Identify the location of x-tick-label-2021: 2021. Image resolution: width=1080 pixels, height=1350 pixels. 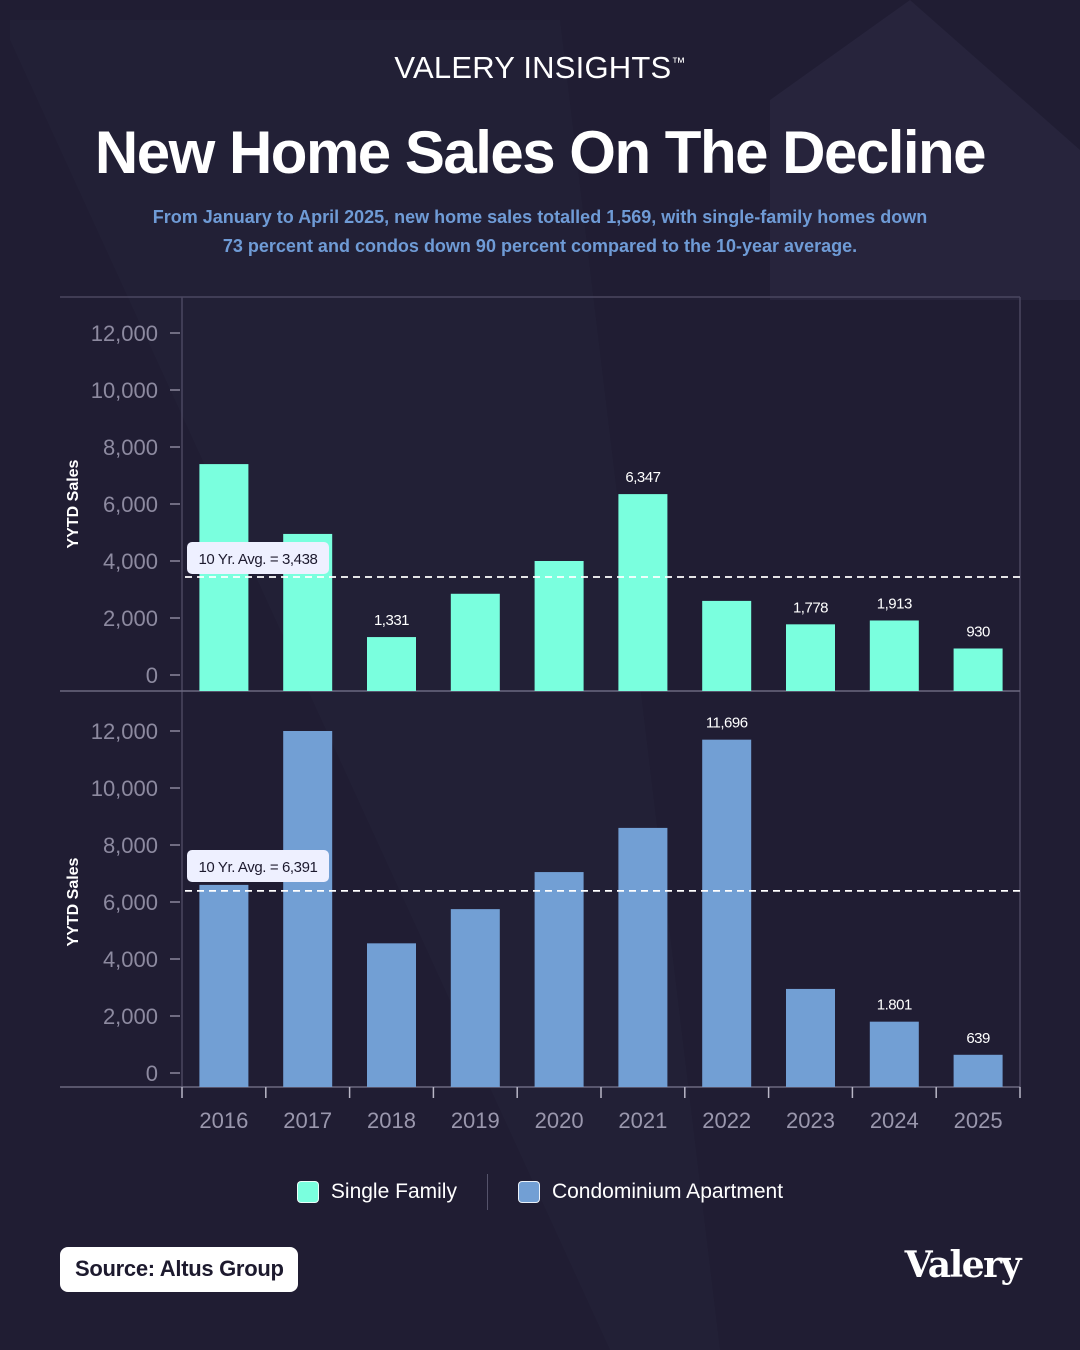
(642, 1120).